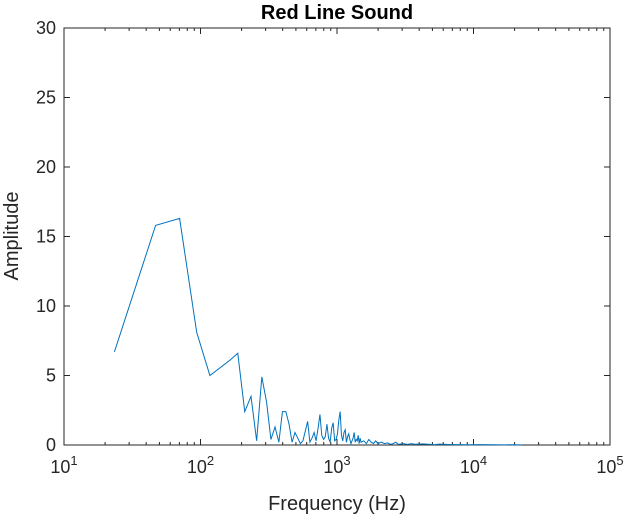 The width and height of the screenshot is (628, 519). What do you see at coordinates (12, 236) in the screenshot?
I see `y-axis-label: Amplitude` at bounding box center [12, 236].